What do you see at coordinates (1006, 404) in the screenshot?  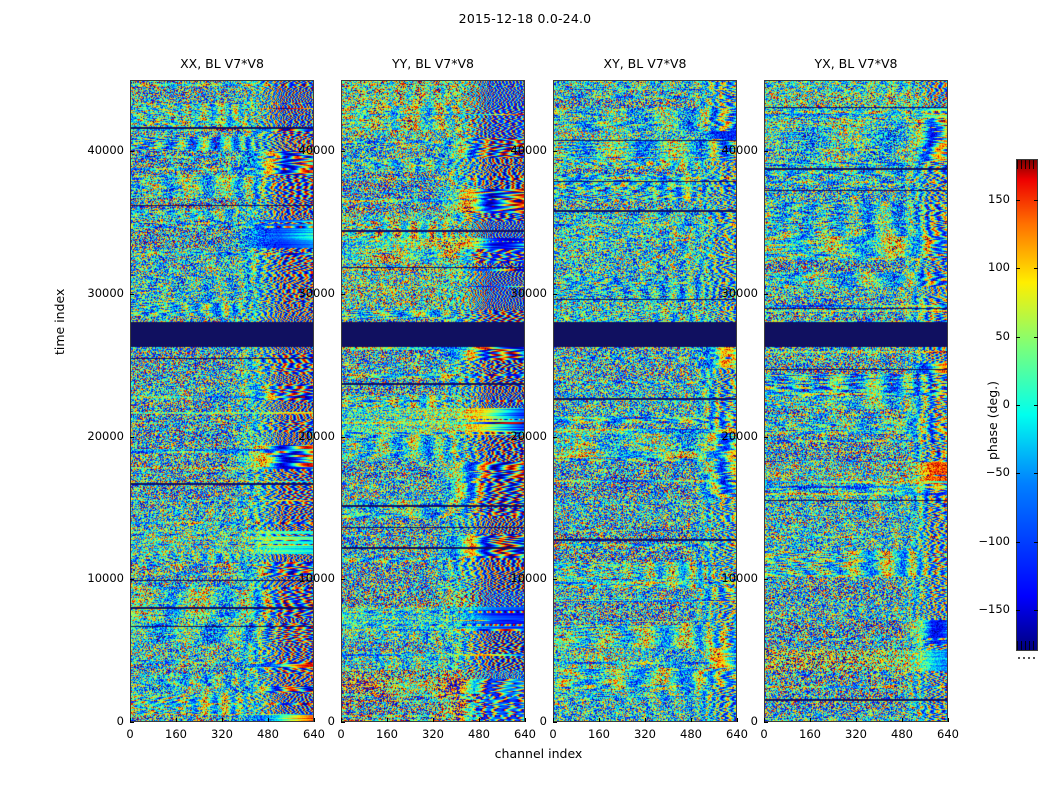 I see `colorbar-tick-label: 0` at bounding box center [1006, 404].